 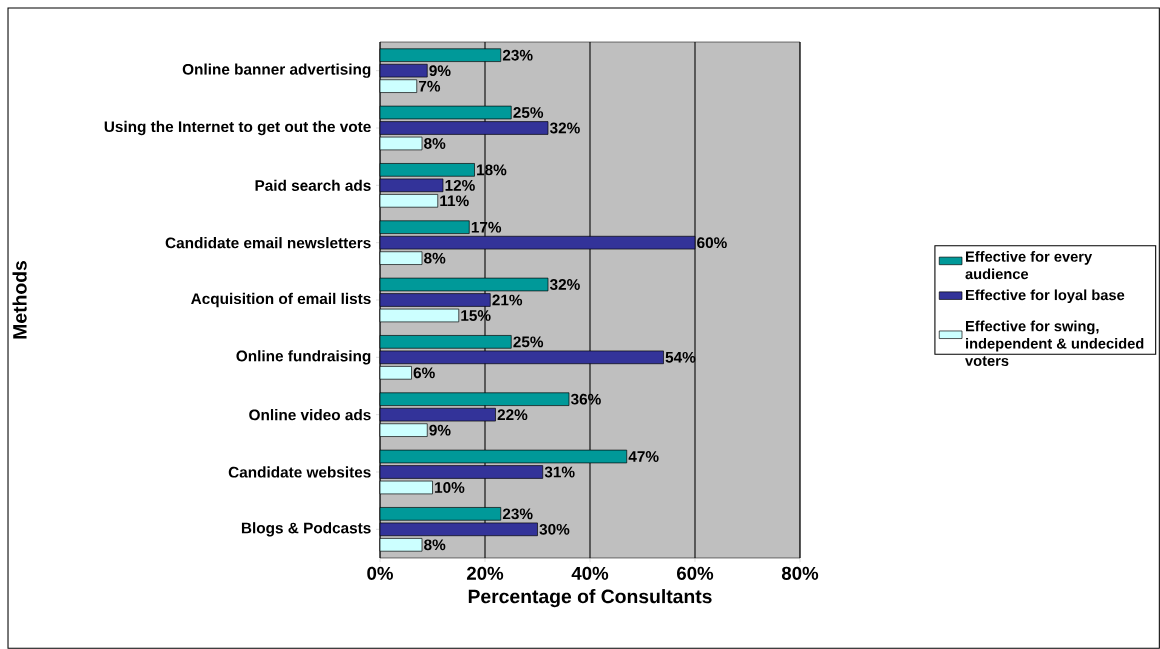 What do you see at coordinates (460, 185) in the screenshot?
I see `data-label: 12%` at bounding box center [460, 185].